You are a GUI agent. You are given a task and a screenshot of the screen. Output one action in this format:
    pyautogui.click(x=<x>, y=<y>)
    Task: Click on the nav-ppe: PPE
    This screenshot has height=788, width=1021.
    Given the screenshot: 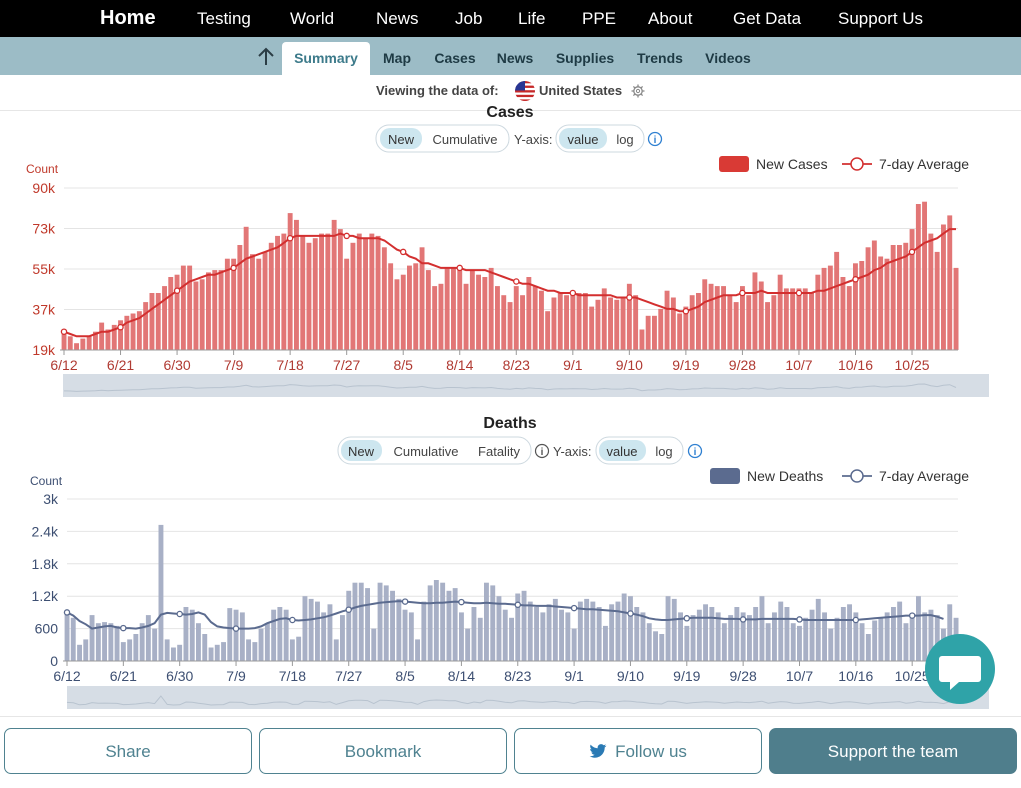 What is the action you would take?
    pyautogui.click(x=599, y=18)
    